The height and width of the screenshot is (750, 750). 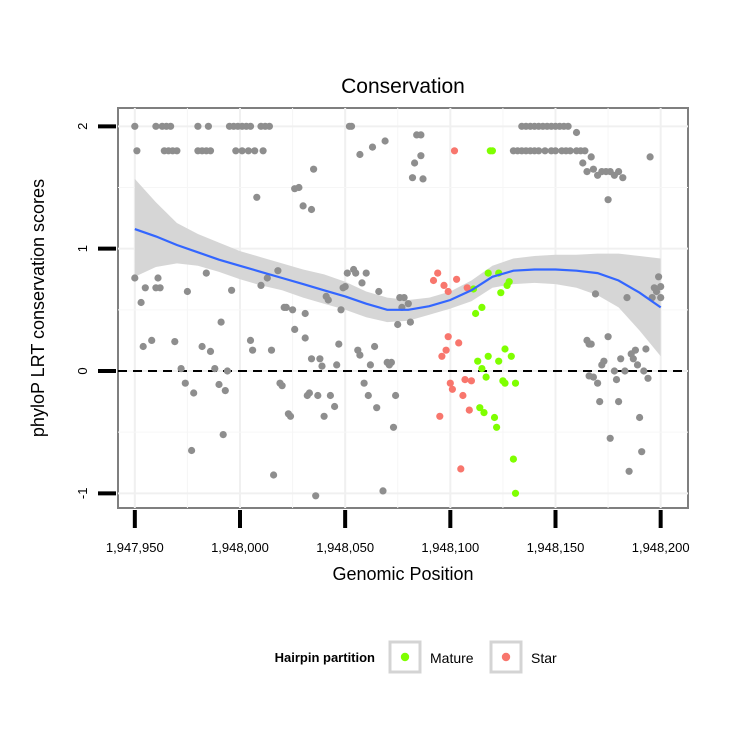 What do you see at coordinates (95, 311) in the screenshot?
I see `y-axis: -1 0 1 2` at bounding box center [95, 311].